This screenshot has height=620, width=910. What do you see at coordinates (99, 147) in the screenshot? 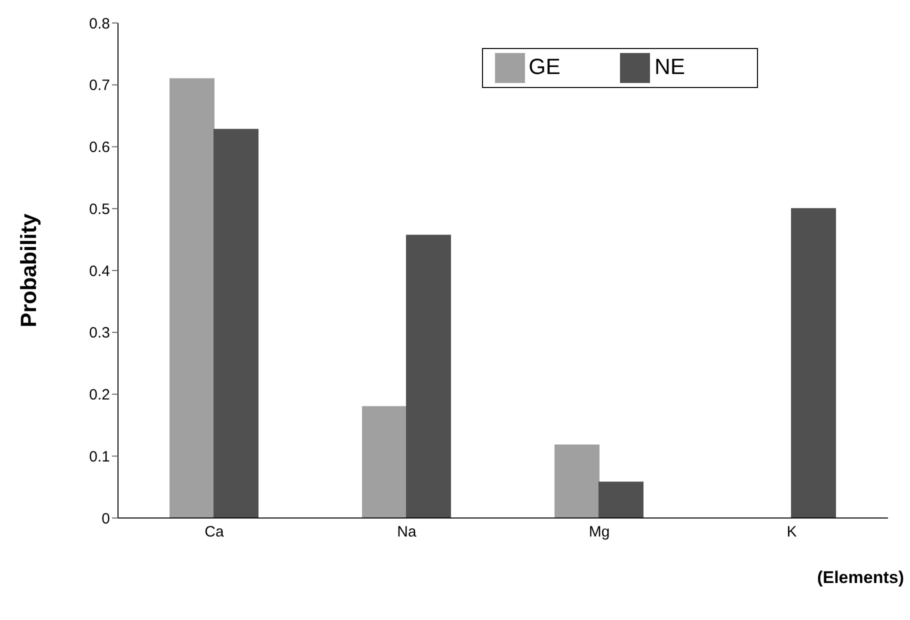
I see `y-tick-label: 0.6` at bounding box center [99, 147].